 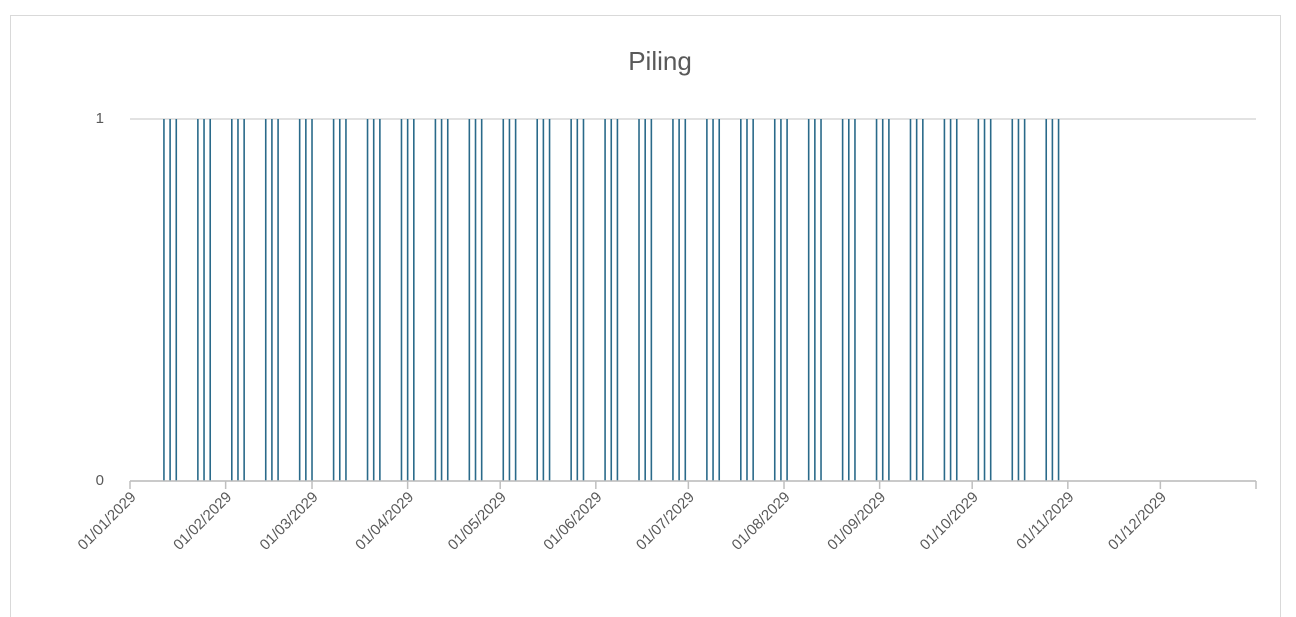 I want to click on chart-title: Piling, so click(x=660, y=61).